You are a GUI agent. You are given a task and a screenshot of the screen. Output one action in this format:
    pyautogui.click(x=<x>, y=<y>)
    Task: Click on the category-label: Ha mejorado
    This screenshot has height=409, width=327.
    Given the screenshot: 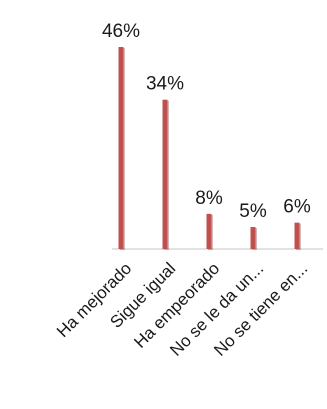 What is the action you would take?
    pyautogui.click(x=94, y=300)
    